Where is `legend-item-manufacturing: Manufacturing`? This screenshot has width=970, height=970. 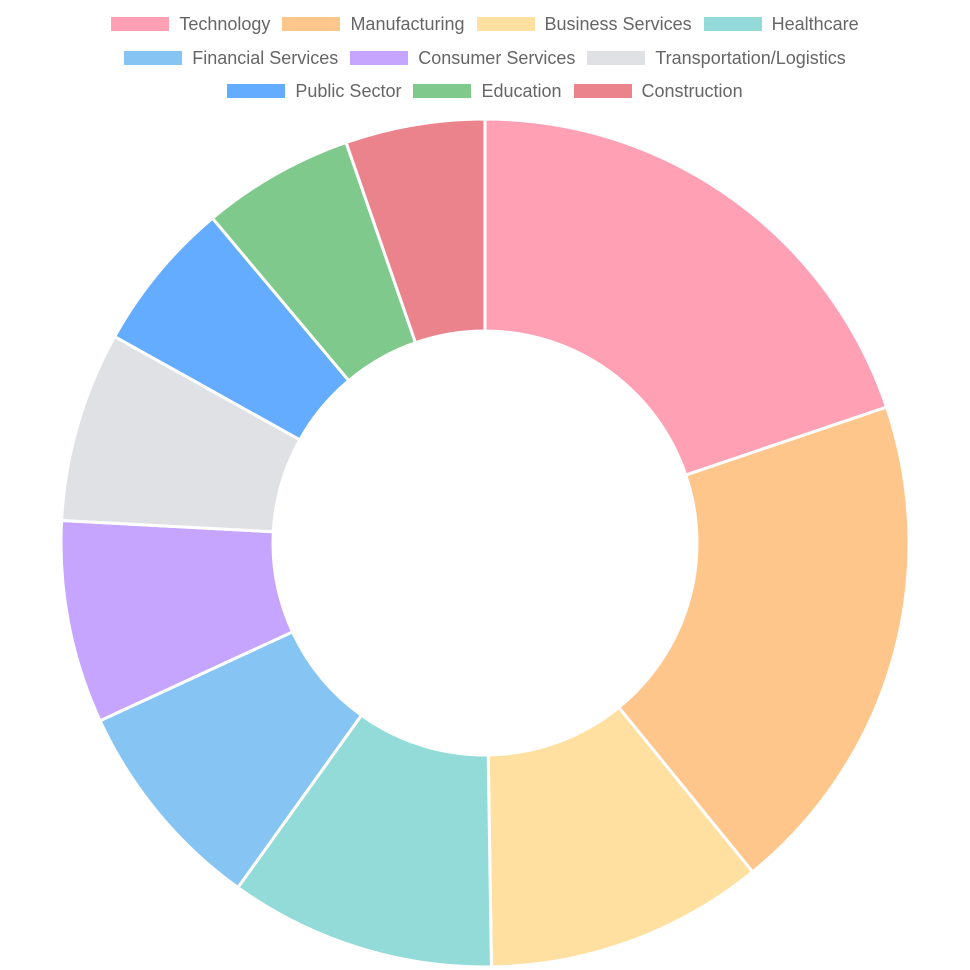
legend-item-manufacturing: Manufacturing is located at coordinates (373, 24).